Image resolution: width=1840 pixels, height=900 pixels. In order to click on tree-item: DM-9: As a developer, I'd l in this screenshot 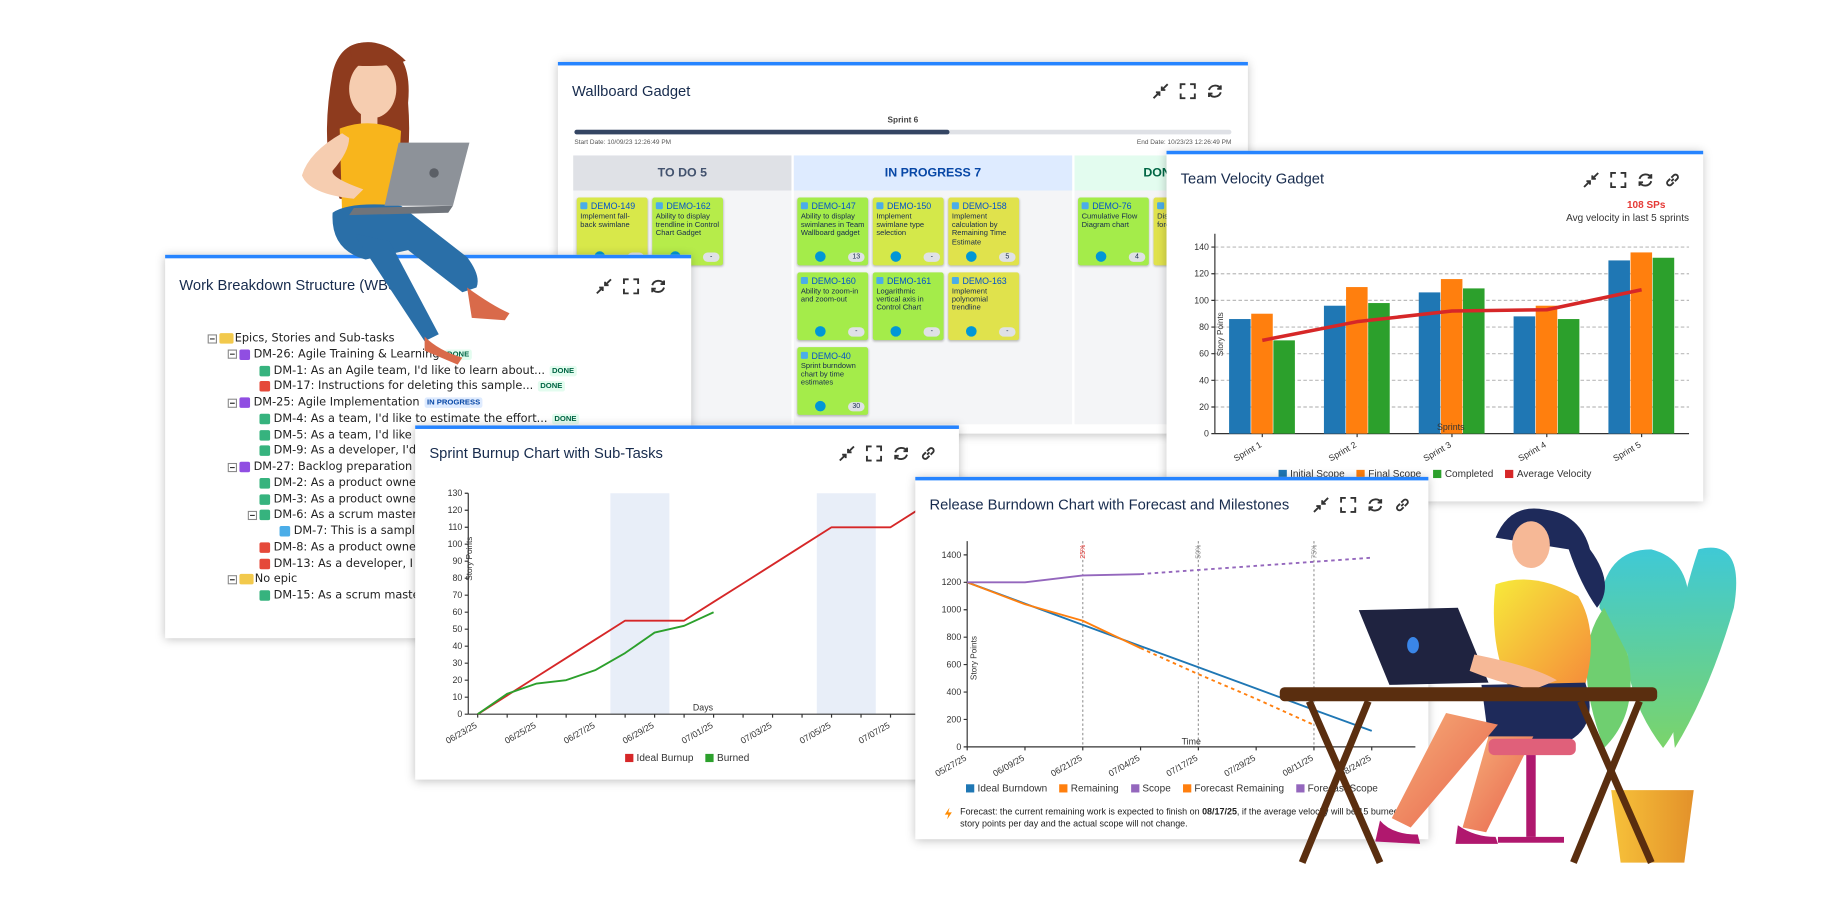, I will do `click(348, 451)`.